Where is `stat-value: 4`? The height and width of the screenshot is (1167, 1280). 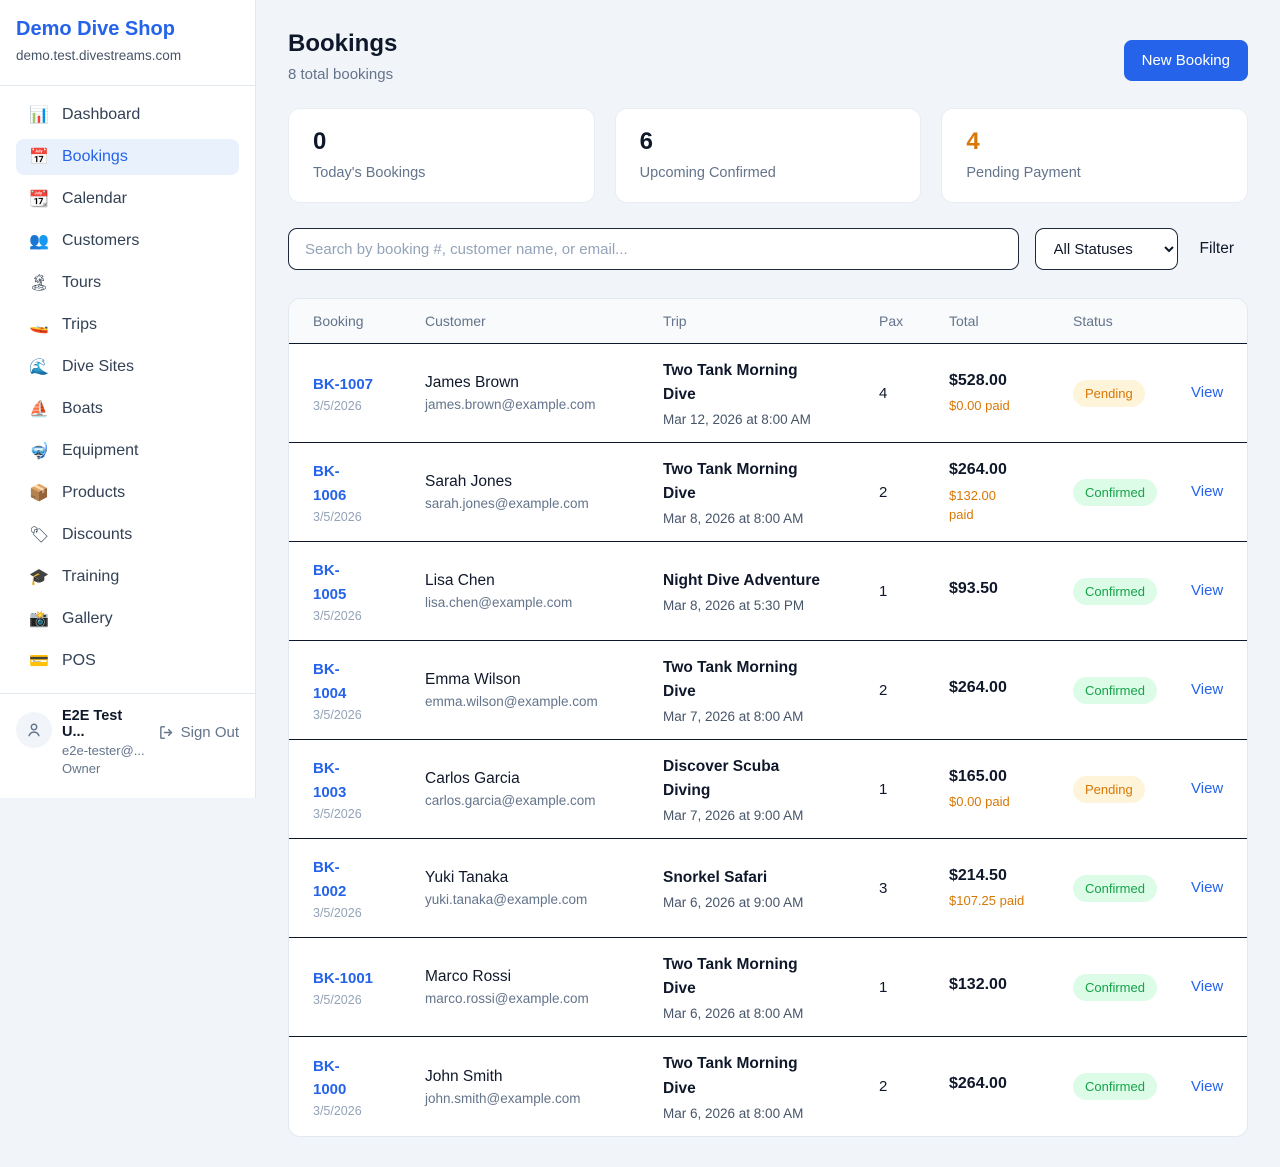
stat-value: 4 is located at coordinates (973, 141).